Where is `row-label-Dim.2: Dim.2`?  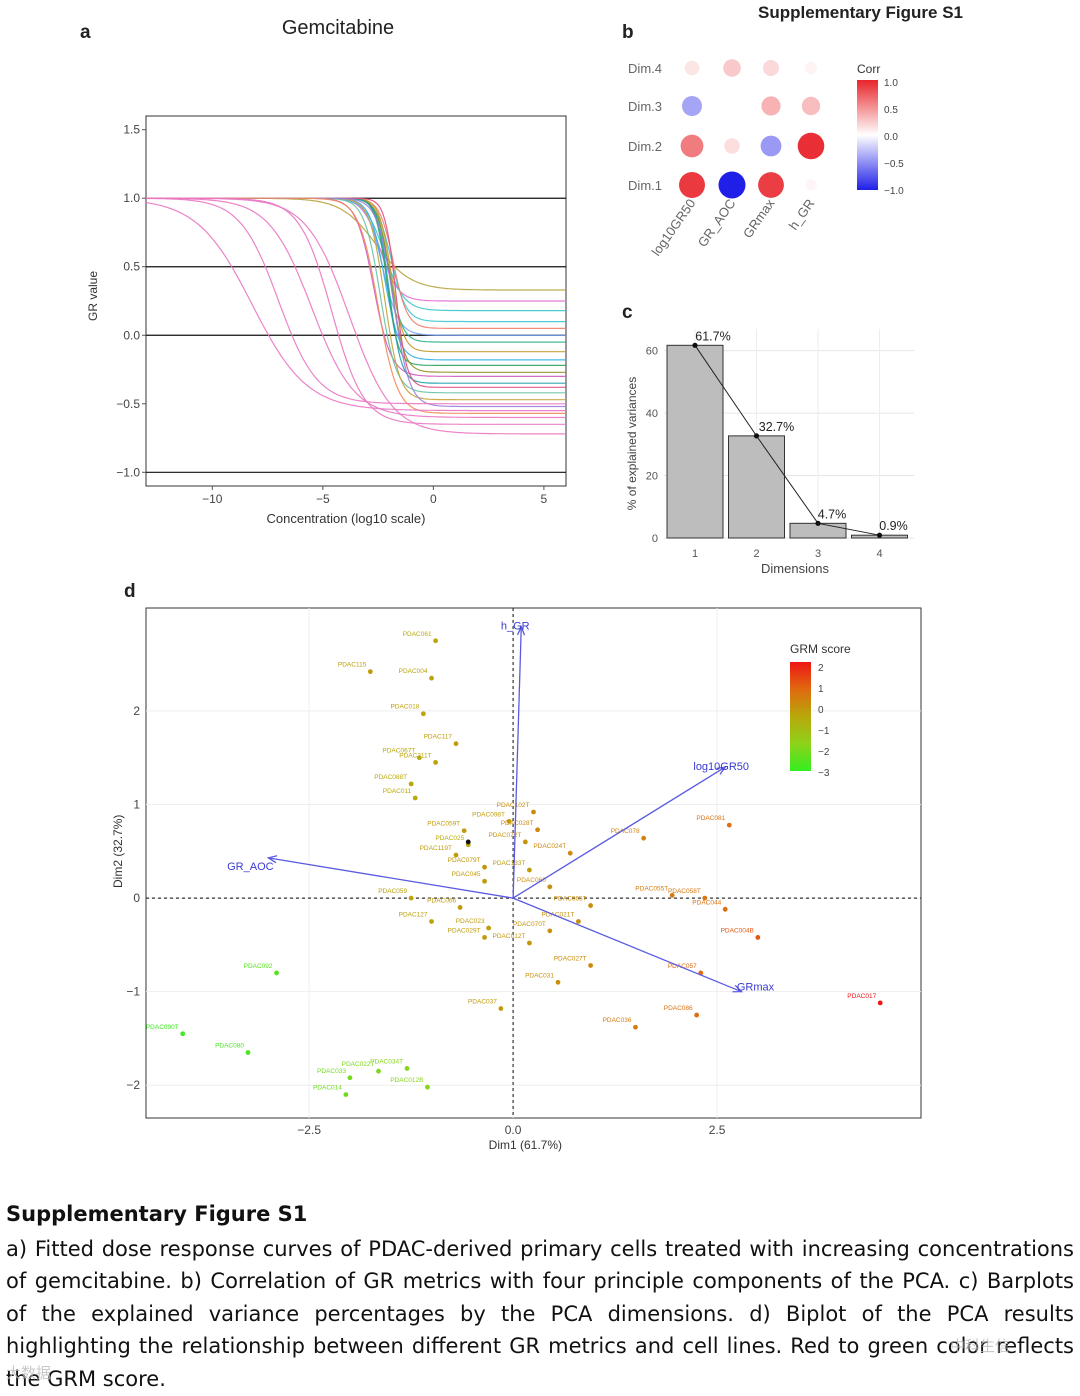 row-label-Dim.2: Dim.2 is located at coordinates (645, 146).